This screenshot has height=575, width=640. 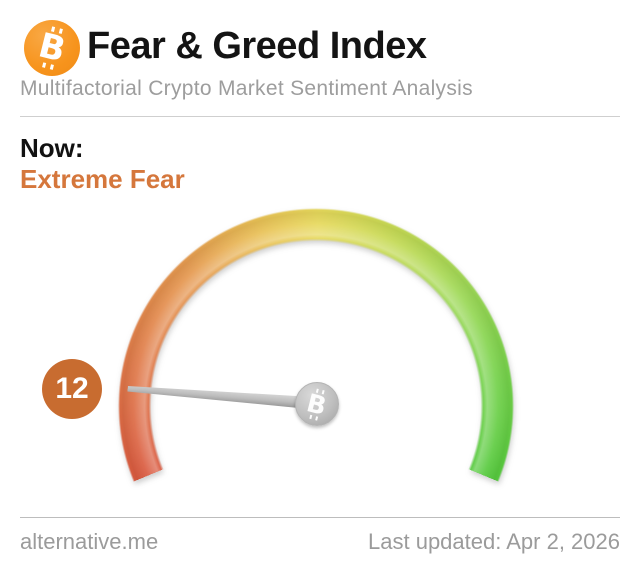 What do you see at coordinates (89, 541) in the screenshot?
I see `site-name: alternative.me` at bounding box center [89, 541].